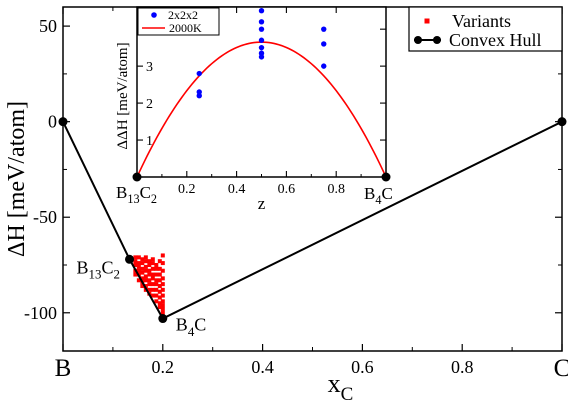 The height and width of the screenshot is (403, 568). I want to click on inset-b4c-label: B4C, so click(378, 195).